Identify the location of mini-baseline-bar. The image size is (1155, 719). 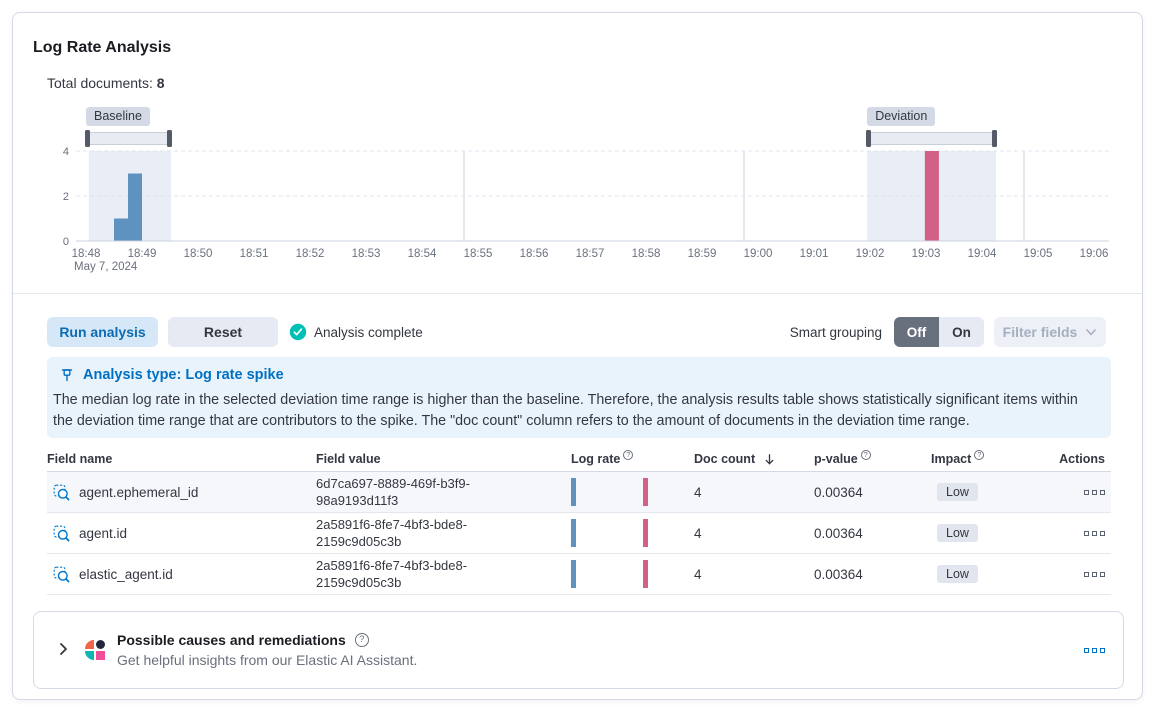
(573, 533).